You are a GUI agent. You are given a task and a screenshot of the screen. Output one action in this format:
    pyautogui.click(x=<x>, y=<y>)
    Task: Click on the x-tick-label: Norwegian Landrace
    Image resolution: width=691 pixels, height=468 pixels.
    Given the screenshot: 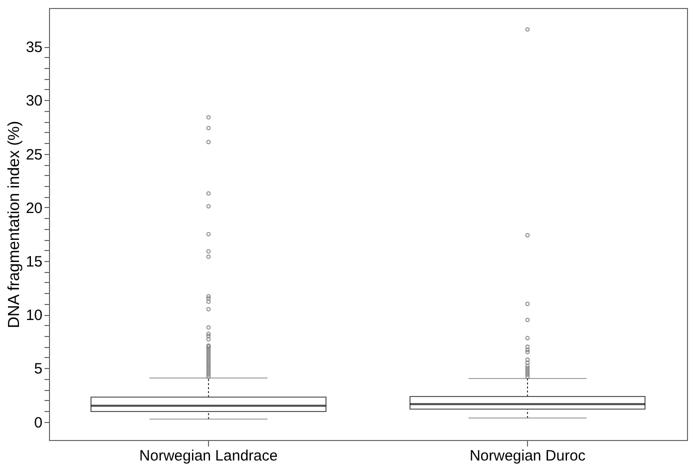 What is the action you would take?
    pyautogui.click(x=208, y=456)
    